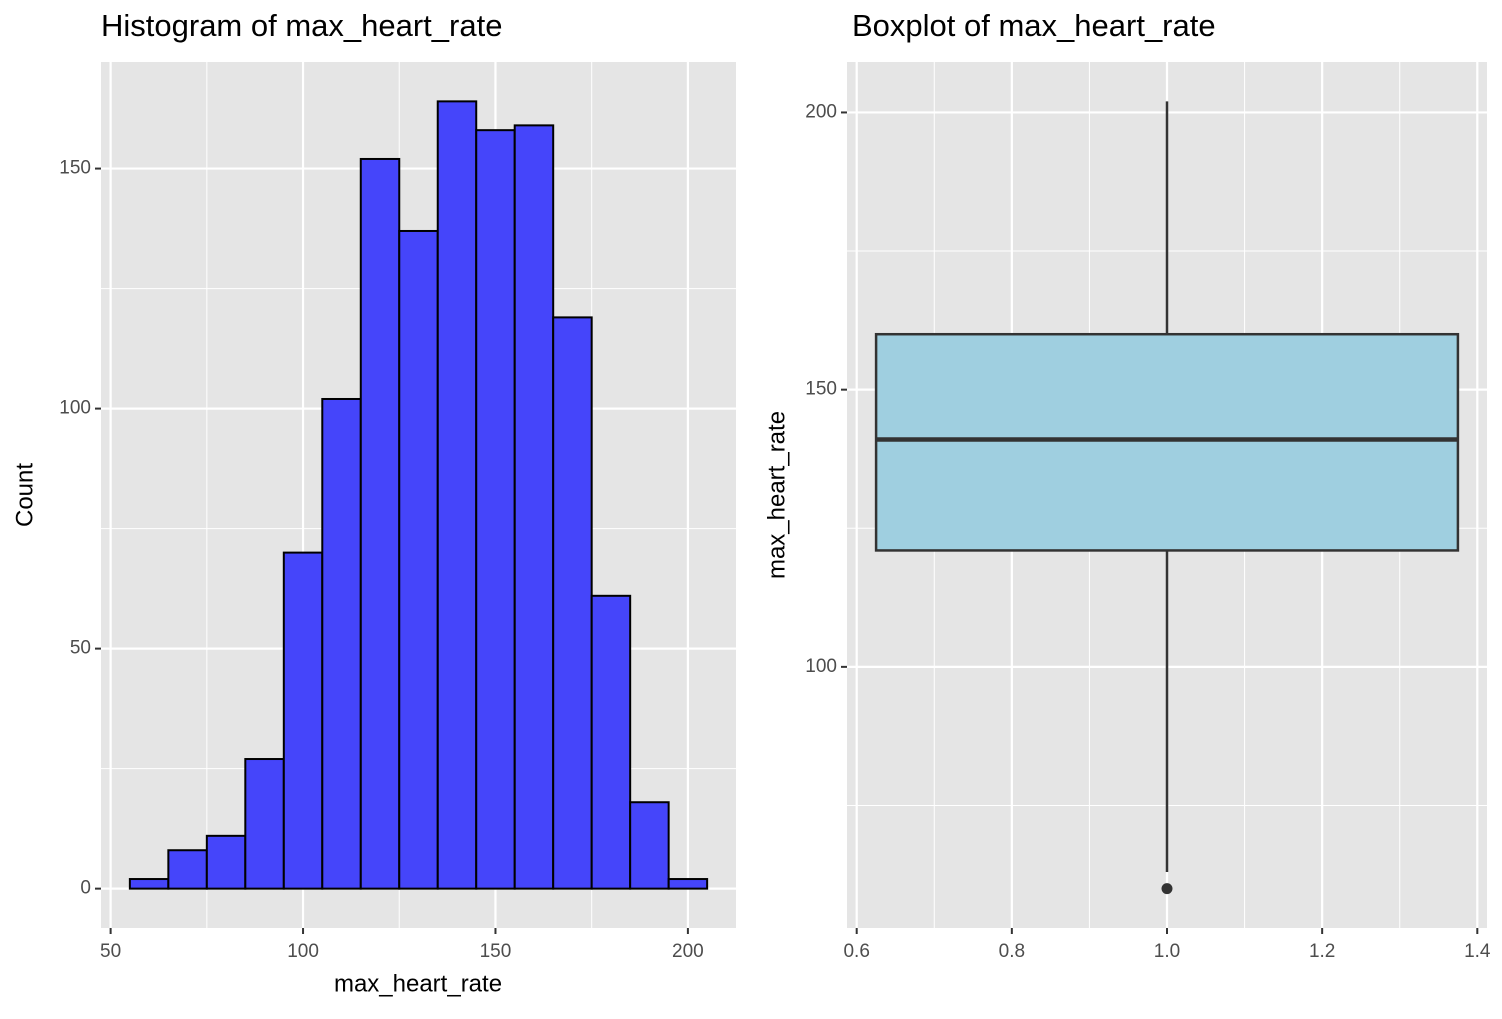 This screenshot has width=1502, height=1019. I want to click on x-tick-label: 100, so click(303, 951).